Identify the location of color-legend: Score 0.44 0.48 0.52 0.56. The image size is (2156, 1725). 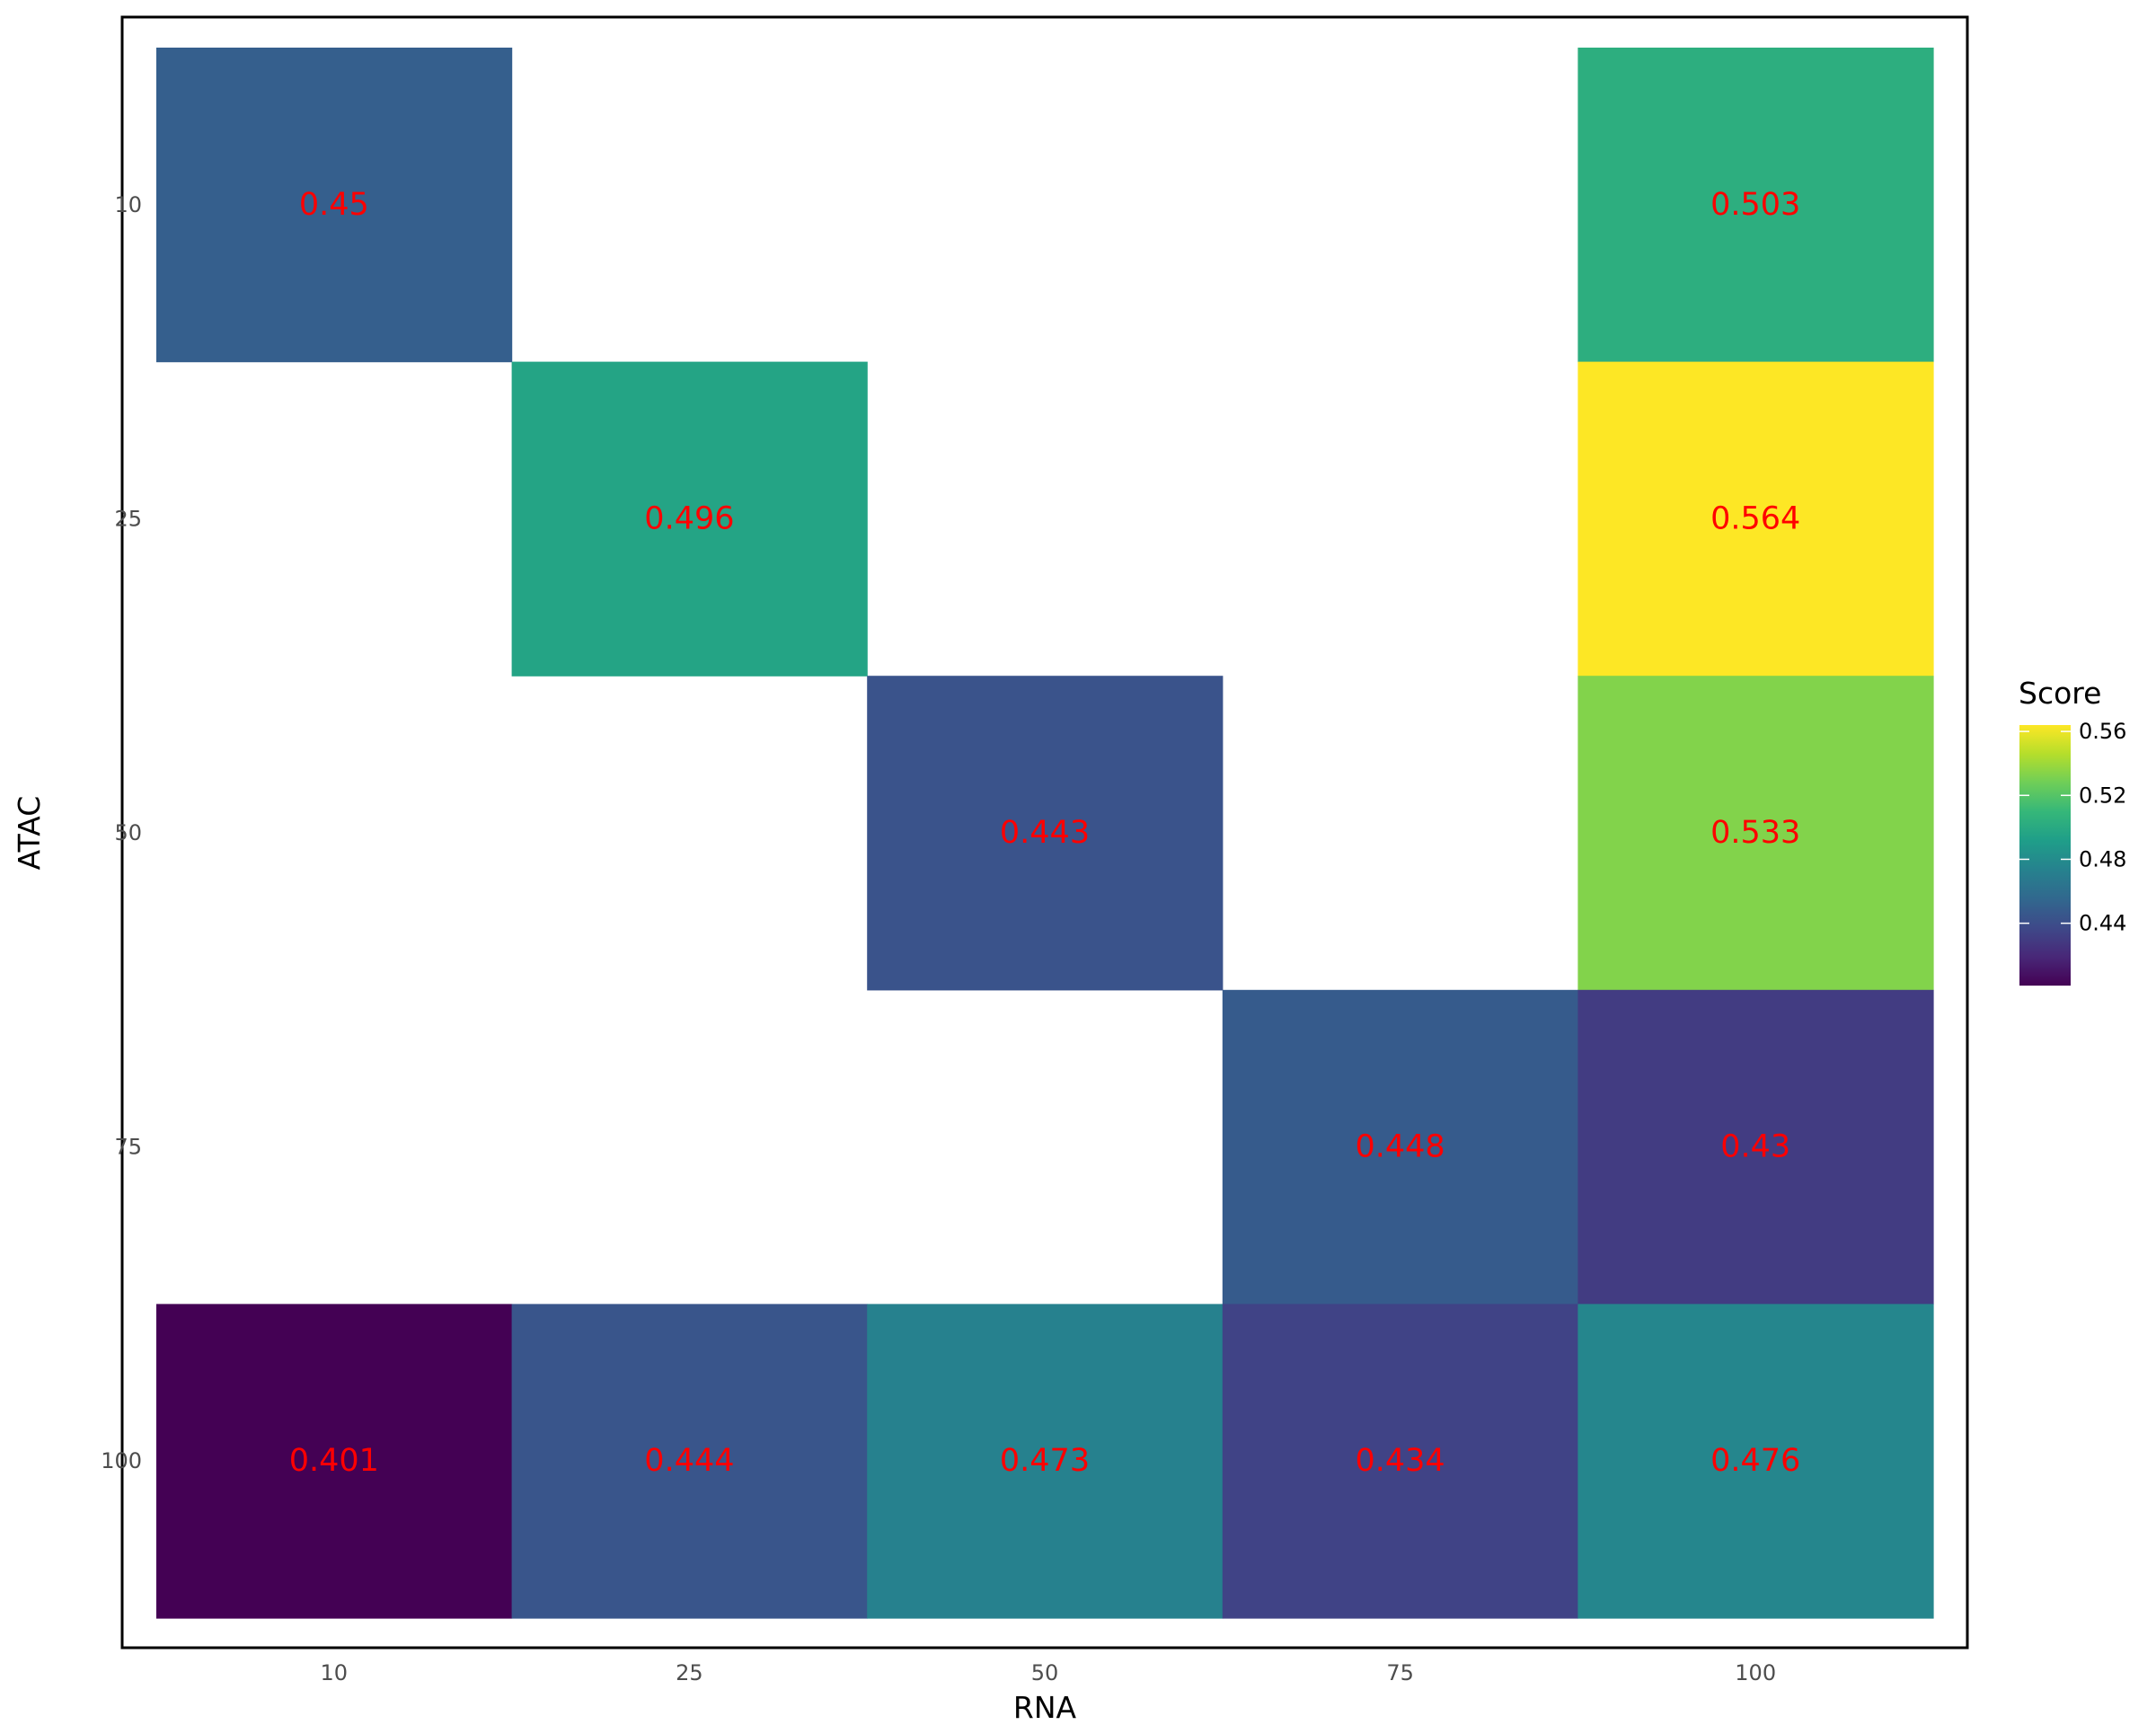
(2073, 831).